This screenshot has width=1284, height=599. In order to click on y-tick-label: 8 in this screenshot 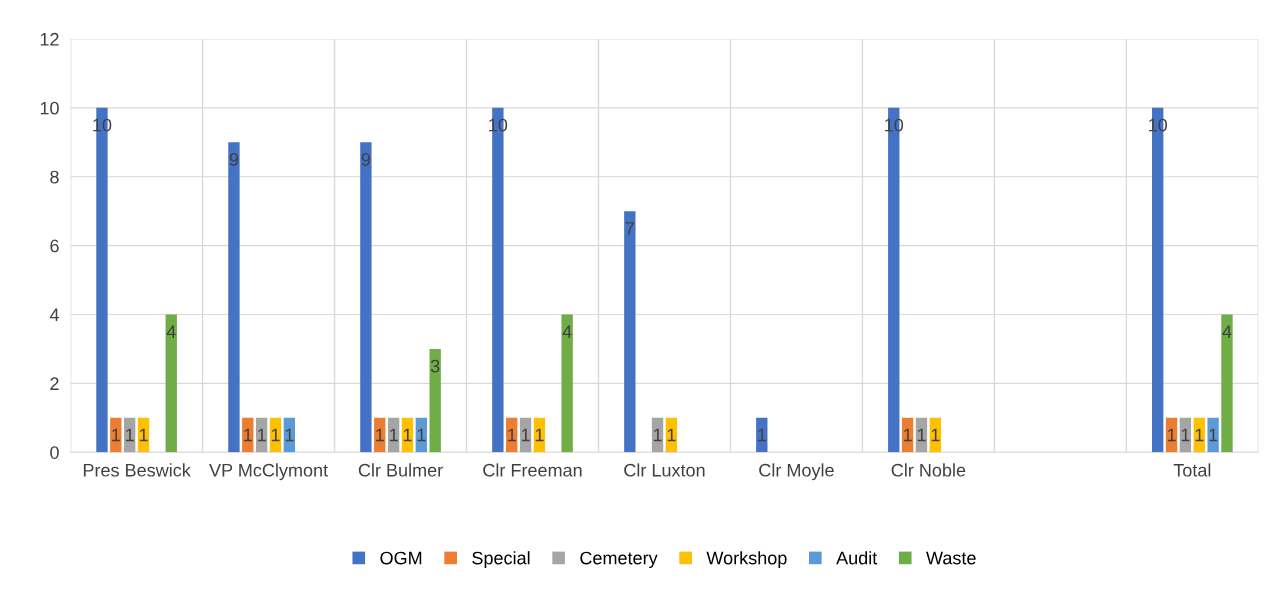, I will do `click(54, 177)`.